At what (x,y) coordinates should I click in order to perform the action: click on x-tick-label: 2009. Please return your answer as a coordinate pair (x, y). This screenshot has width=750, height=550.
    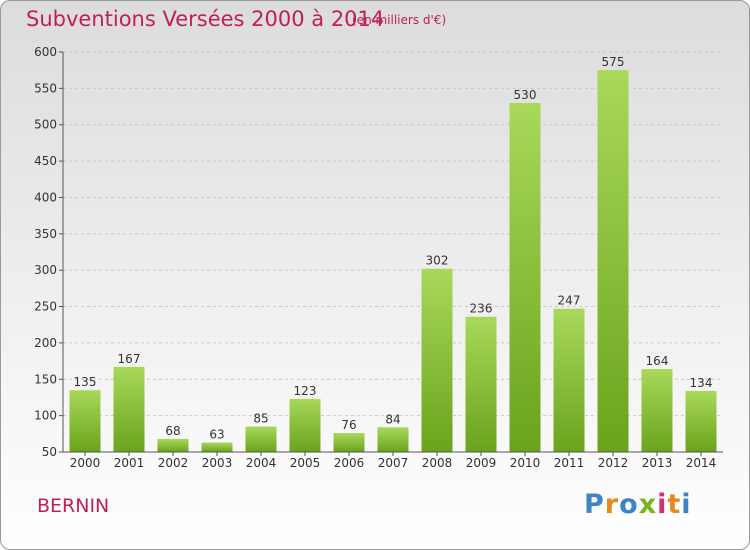
    Looking at the image, I should click on (481, 463).